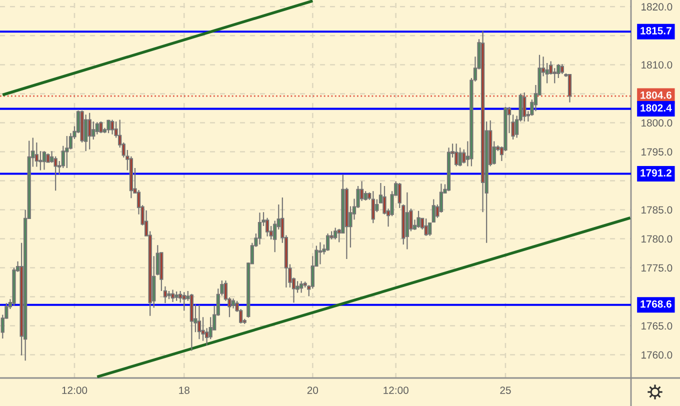 This screenshot has width=680, height=406. Describe the element at coordinates (656, 95) in the screenshot. I see `ref-line-label: 1804.6` at that location.